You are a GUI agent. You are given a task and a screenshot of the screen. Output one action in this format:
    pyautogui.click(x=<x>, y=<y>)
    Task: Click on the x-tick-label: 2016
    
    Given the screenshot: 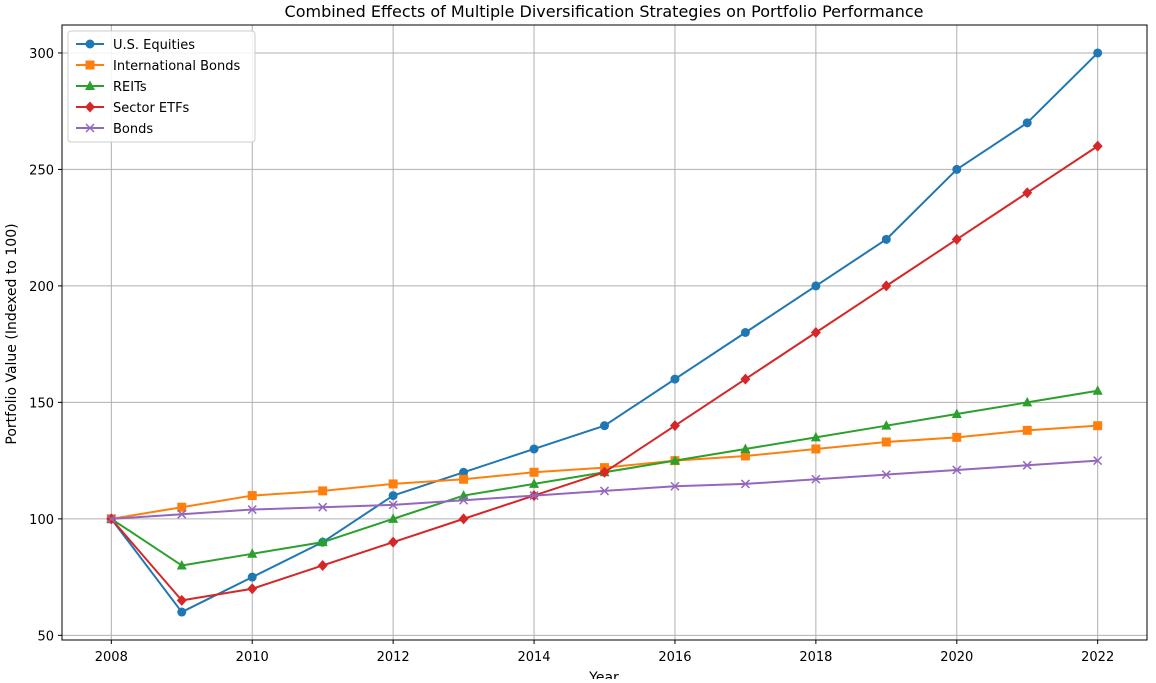 What is the action you would take?
    pyautogui.click(x=674, y=657)
    